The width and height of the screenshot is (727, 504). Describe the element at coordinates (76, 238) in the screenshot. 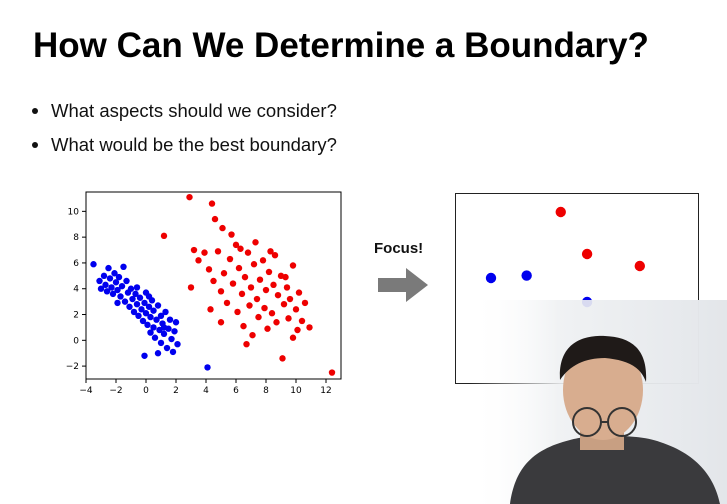

I see `y-tick-label: 8` at that location.